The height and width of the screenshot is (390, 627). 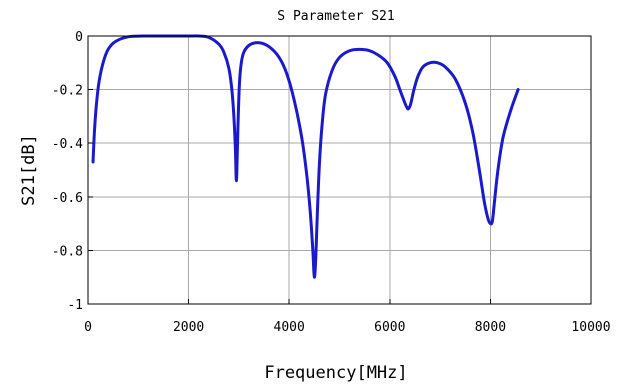 What do you see at coordinates (75, 305) in the screenshot?
I see `y-tick-label: -1` at bounding box center [75, 305].